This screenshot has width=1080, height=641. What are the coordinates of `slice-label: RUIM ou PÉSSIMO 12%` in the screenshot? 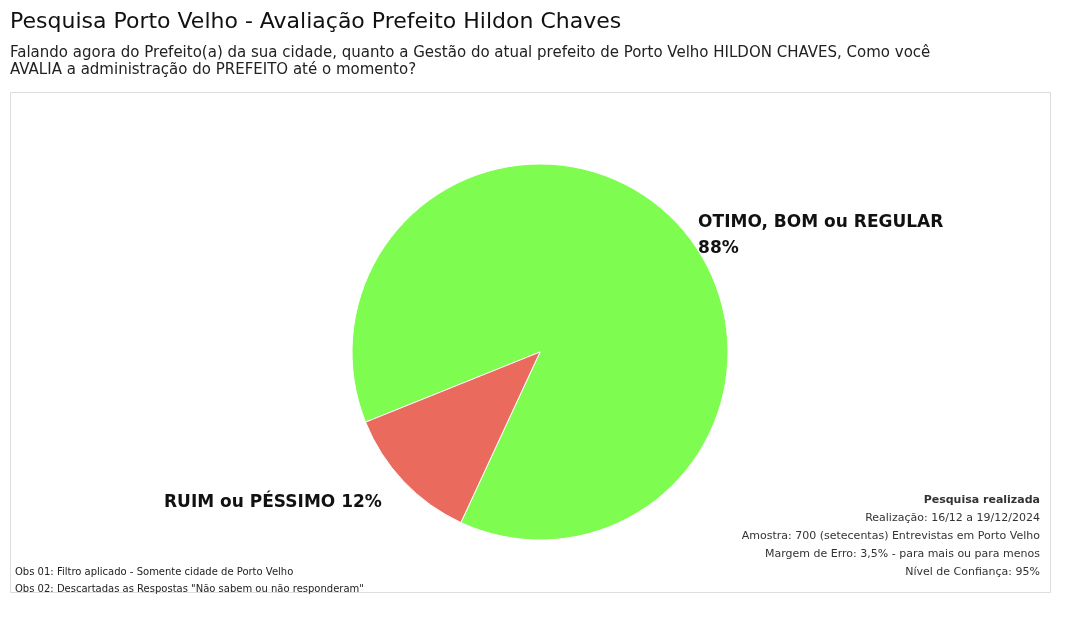 It's located at (273, 501).